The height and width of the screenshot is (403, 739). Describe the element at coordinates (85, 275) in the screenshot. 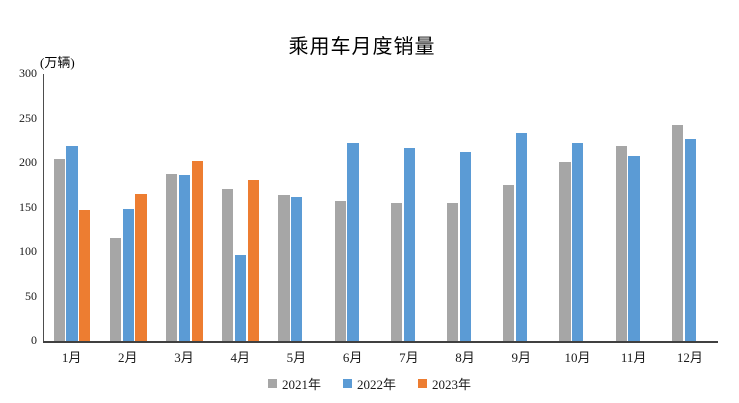

I see `bar-2023年-1月` at that location.